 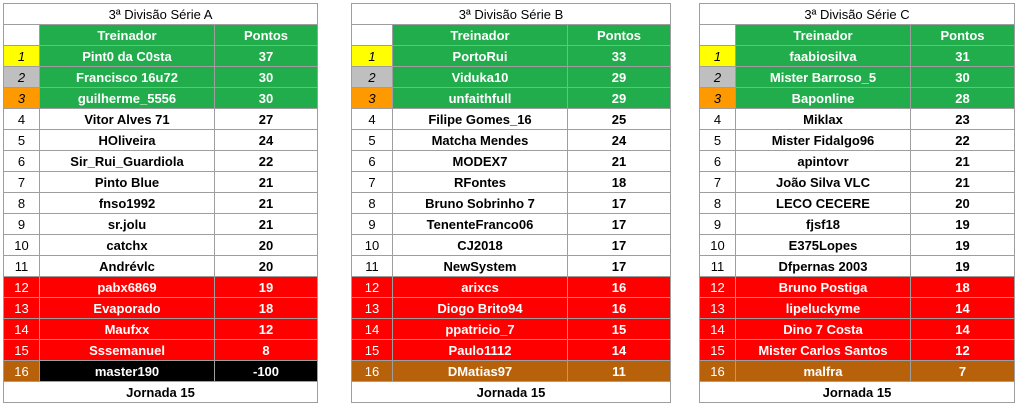 I want to click on table-title: 3ª Divisão Série C, so click(x=857, y=14).